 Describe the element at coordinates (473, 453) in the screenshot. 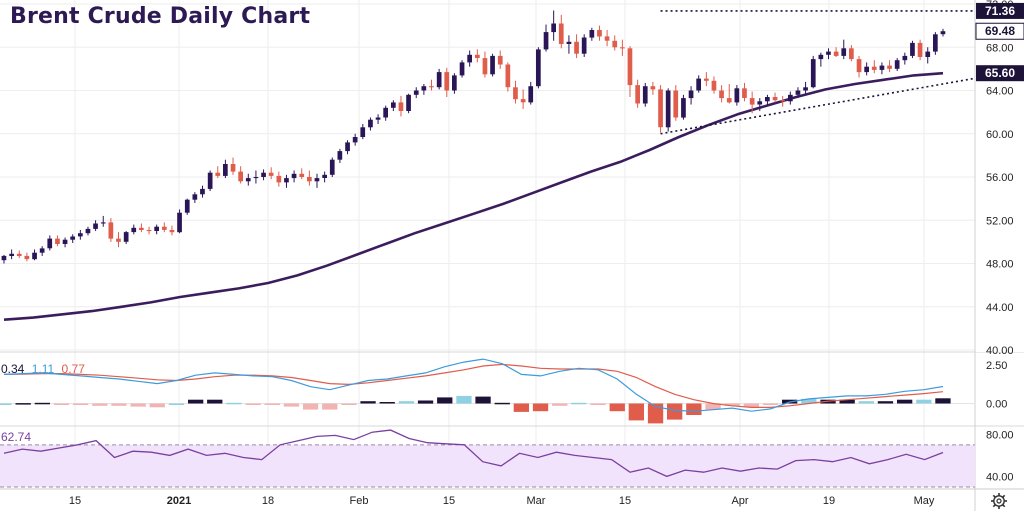

I see `rsi-line` at that location.